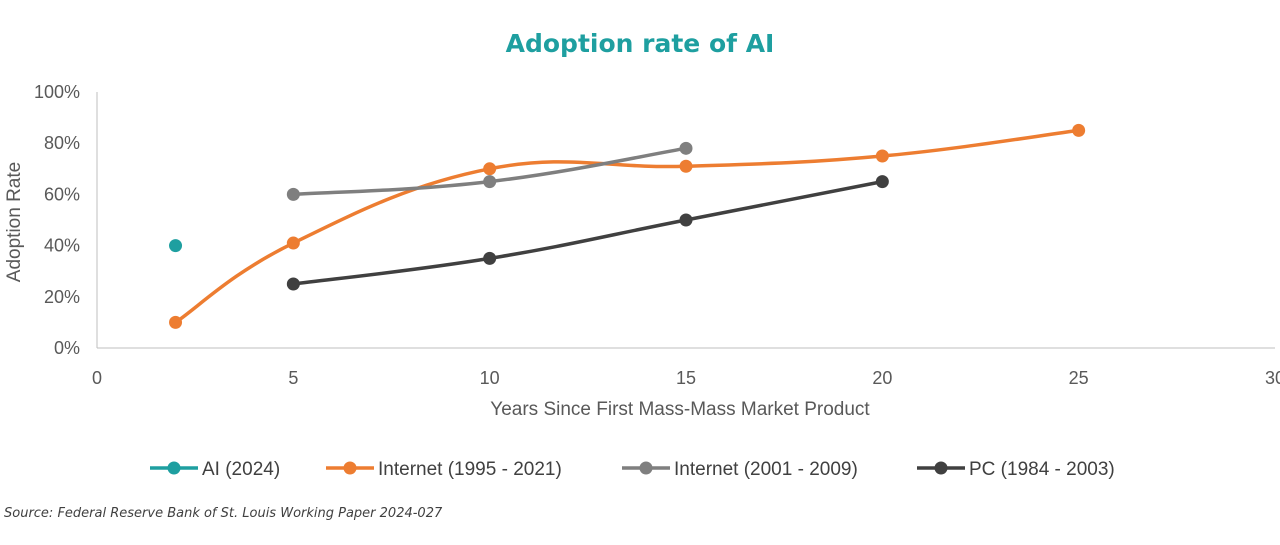 This screenshot has width=1280, height=545. I want to click on y-axis-label: Adoption Rate, so click(14, 222).